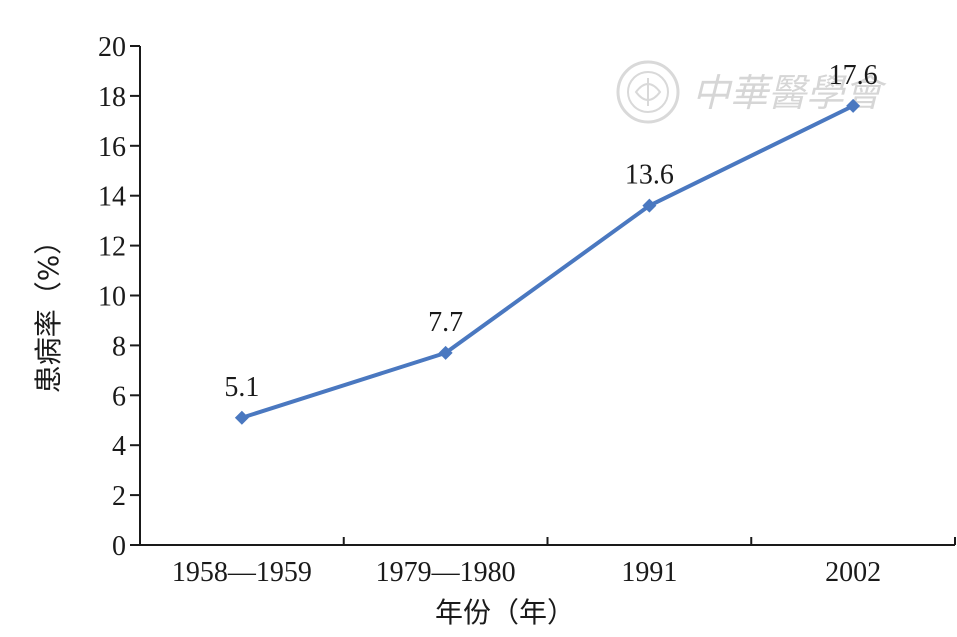 The height and width of the screenshot is (637, 957). I want to click on y-tick-label: 0, so click(119, 546).